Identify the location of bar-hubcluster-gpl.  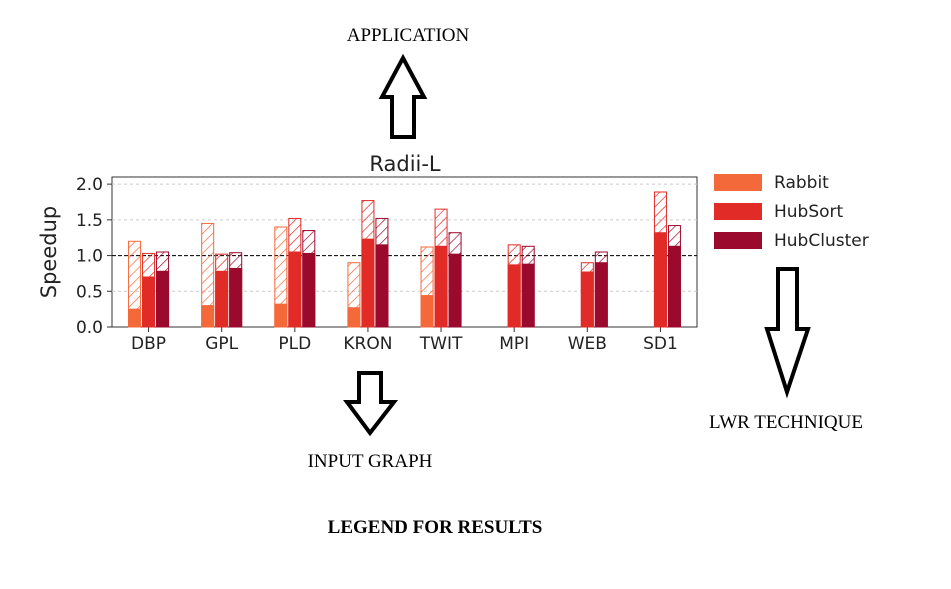
(236, 297).